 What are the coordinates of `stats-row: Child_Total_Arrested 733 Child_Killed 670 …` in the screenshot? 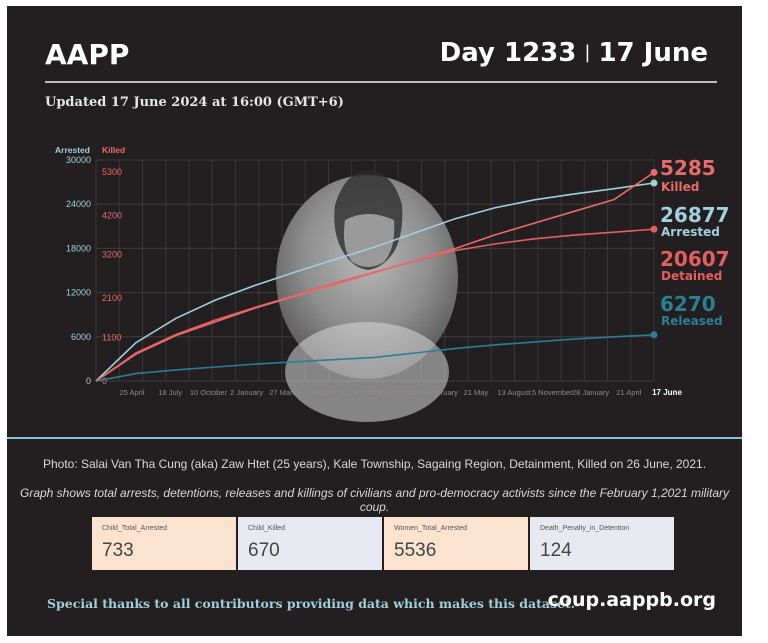 It's located at (384, 543).